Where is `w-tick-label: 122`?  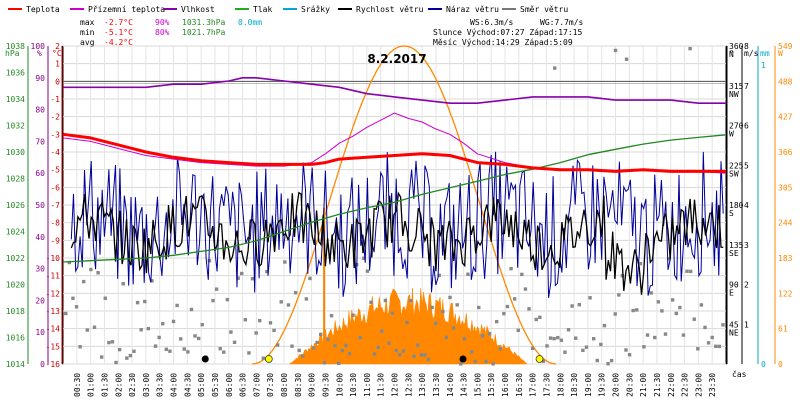 w-tick-label: 122 is located at coordinates (785, 293).